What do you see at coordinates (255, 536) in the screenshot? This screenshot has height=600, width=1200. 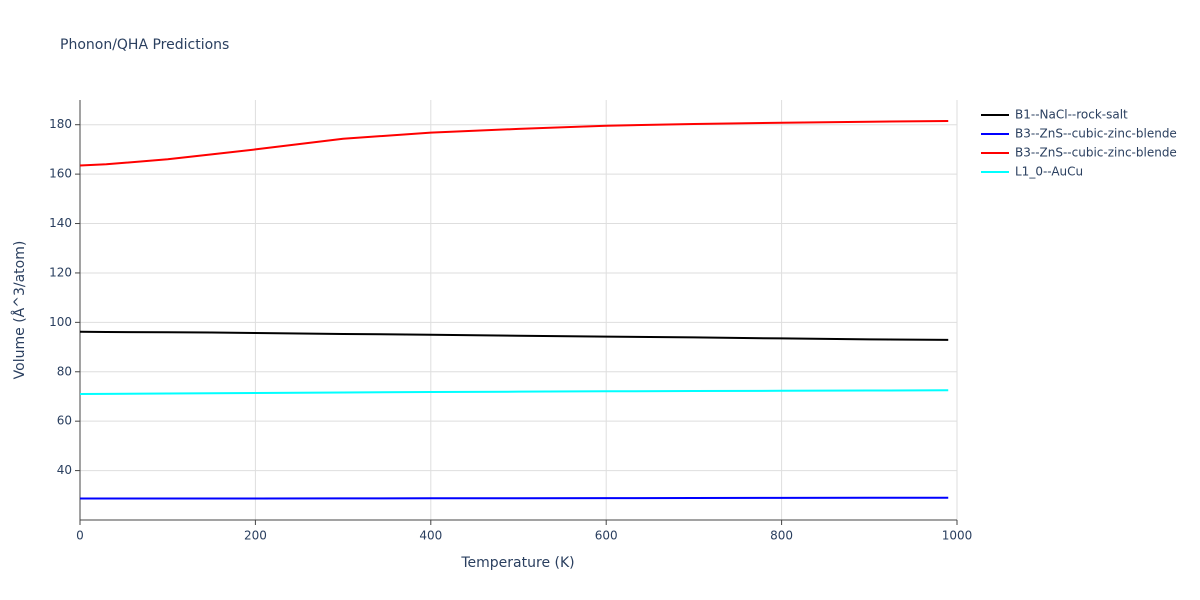 I see `x-tick-label: 200` at bounding box center [255, 536].